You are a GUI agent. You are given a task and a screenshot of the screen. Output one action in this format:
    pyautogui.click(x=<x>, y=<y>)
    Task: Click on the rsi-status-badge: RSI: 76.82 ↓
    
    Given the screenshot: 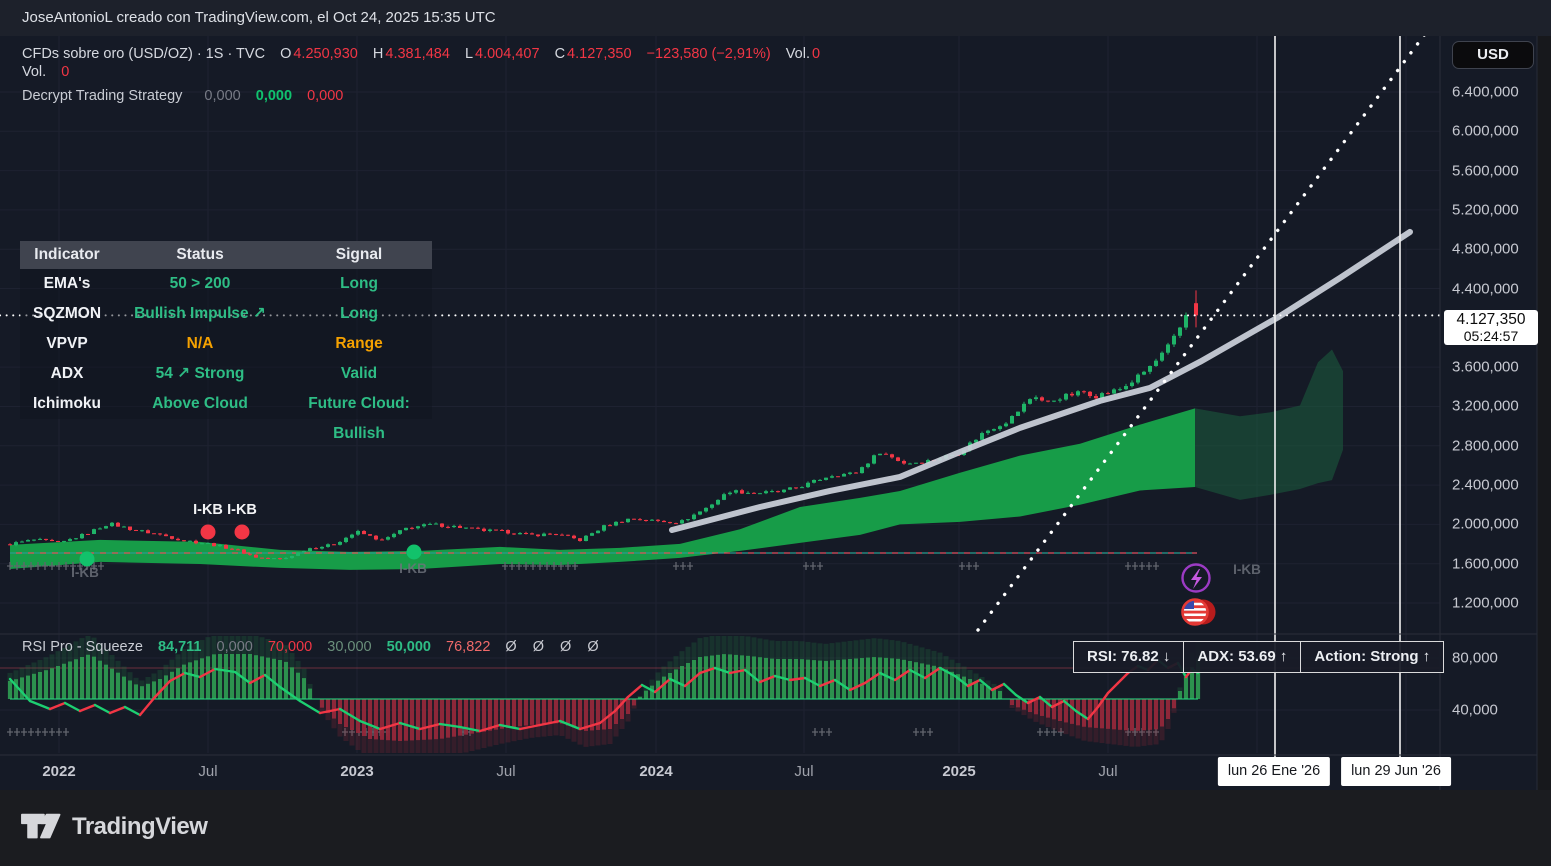 What is the action you would take?
    pyautogui.click(x=1129, y=657)
    